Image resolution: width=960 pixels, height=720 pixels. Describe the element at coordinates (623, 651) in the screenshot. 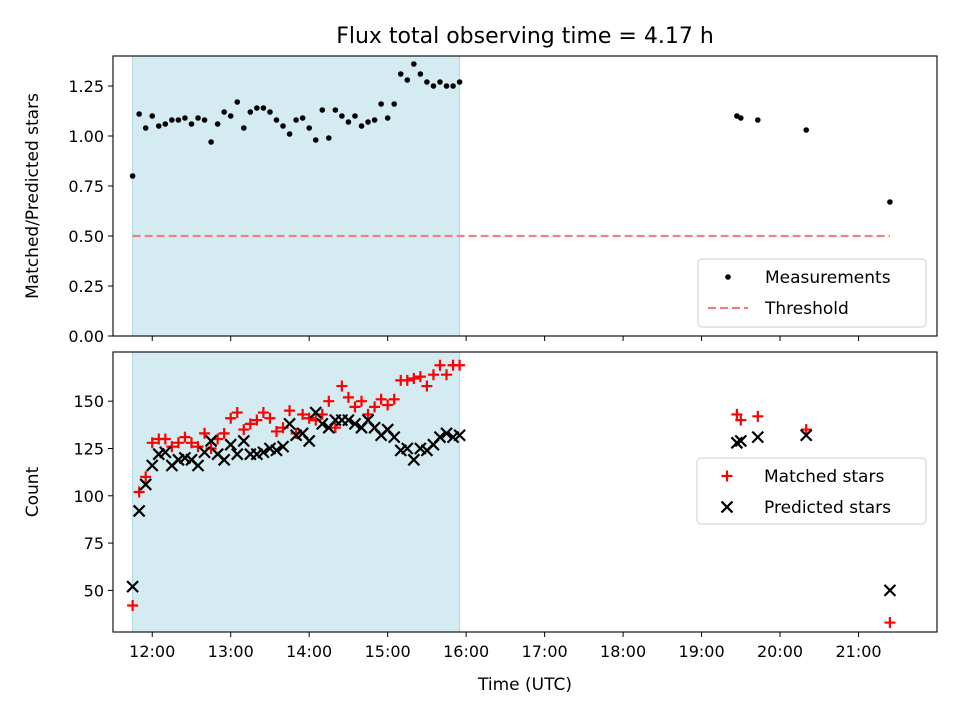

I see `x-tick-label: 18:00` at that location.